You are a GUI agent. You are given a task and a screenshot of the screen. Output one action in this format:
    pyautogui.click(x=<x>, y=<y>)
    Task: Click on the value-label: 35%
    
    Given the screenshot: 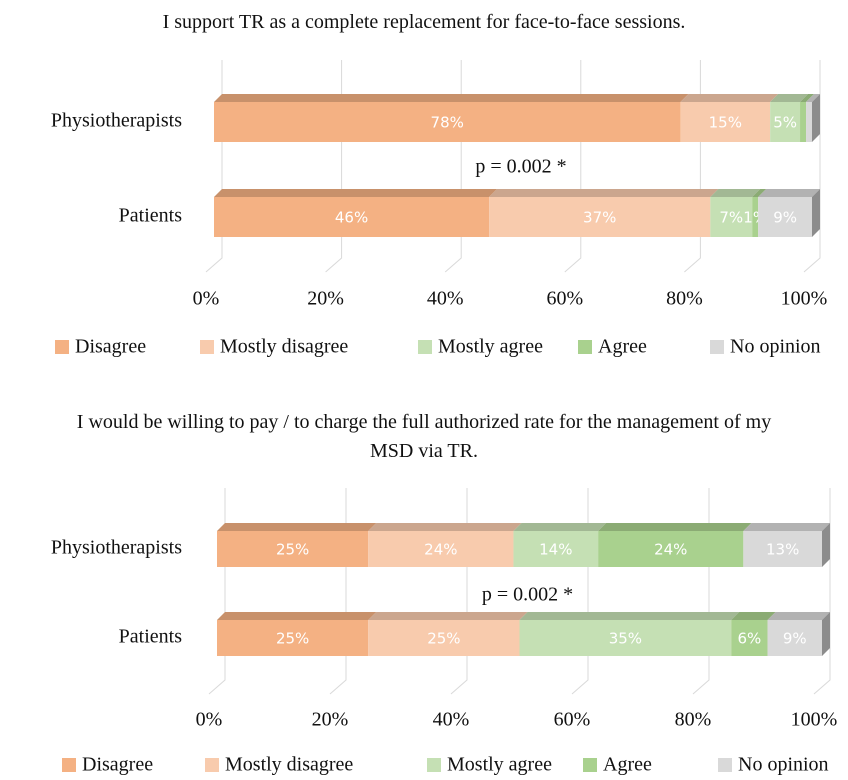 What is the action you would take?
    pyautogui.click(x=625, y=639)
    